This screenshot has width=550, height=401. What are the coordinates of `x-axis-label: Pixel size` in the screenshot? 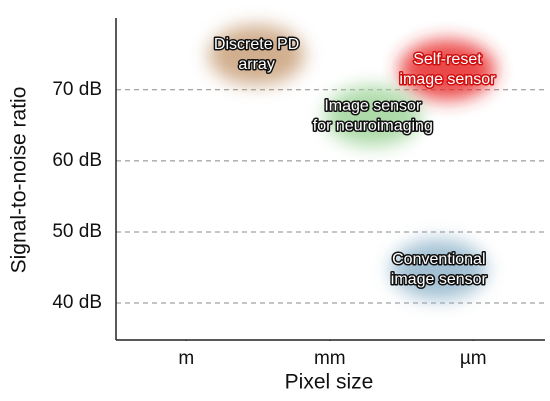 It's located at (329, 382).